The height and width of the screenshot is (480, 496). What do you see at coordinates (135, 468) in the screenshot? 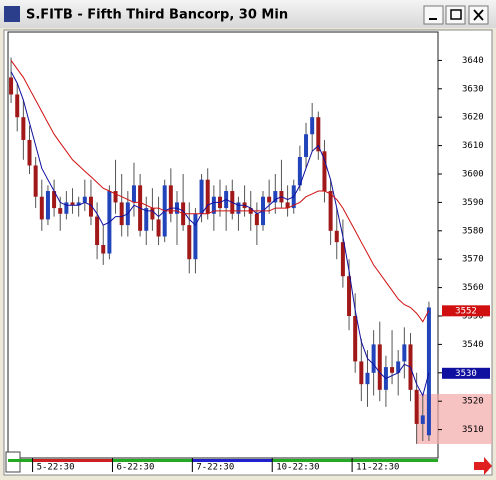
I see `x-tick-label: 6-22:30` at bounding box center [135, 468].